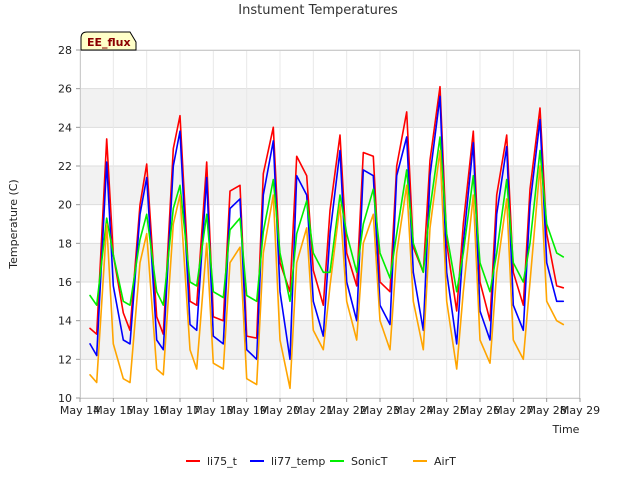 This screenshot has width=640, height=480. I want to click on x-tick-label: May 26, so click(480, 410).